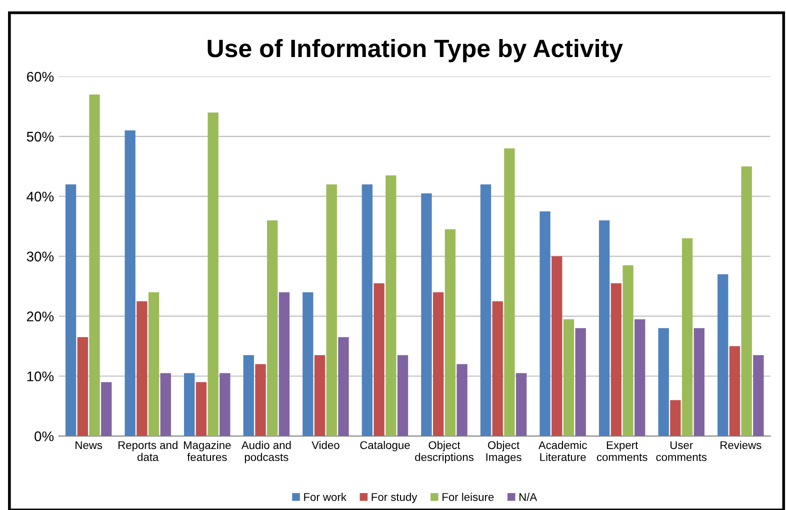  Describe the element at coordinates (40, 77) in the screenshot. I see `y-tick-label: 60%` at that location.